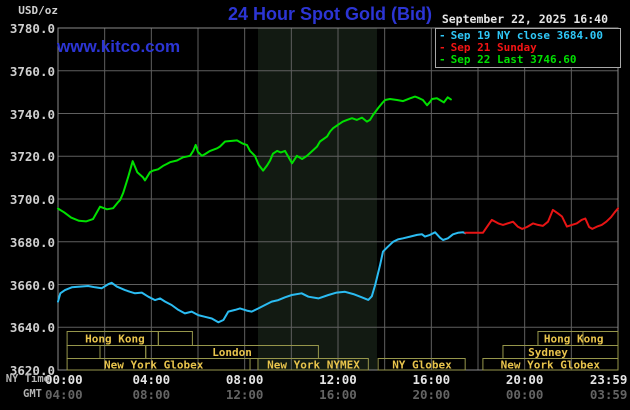 This screenshot has width=630, height=410. I want to click on x-axis-tick-label-ny: 12:00, so click(338, 379).